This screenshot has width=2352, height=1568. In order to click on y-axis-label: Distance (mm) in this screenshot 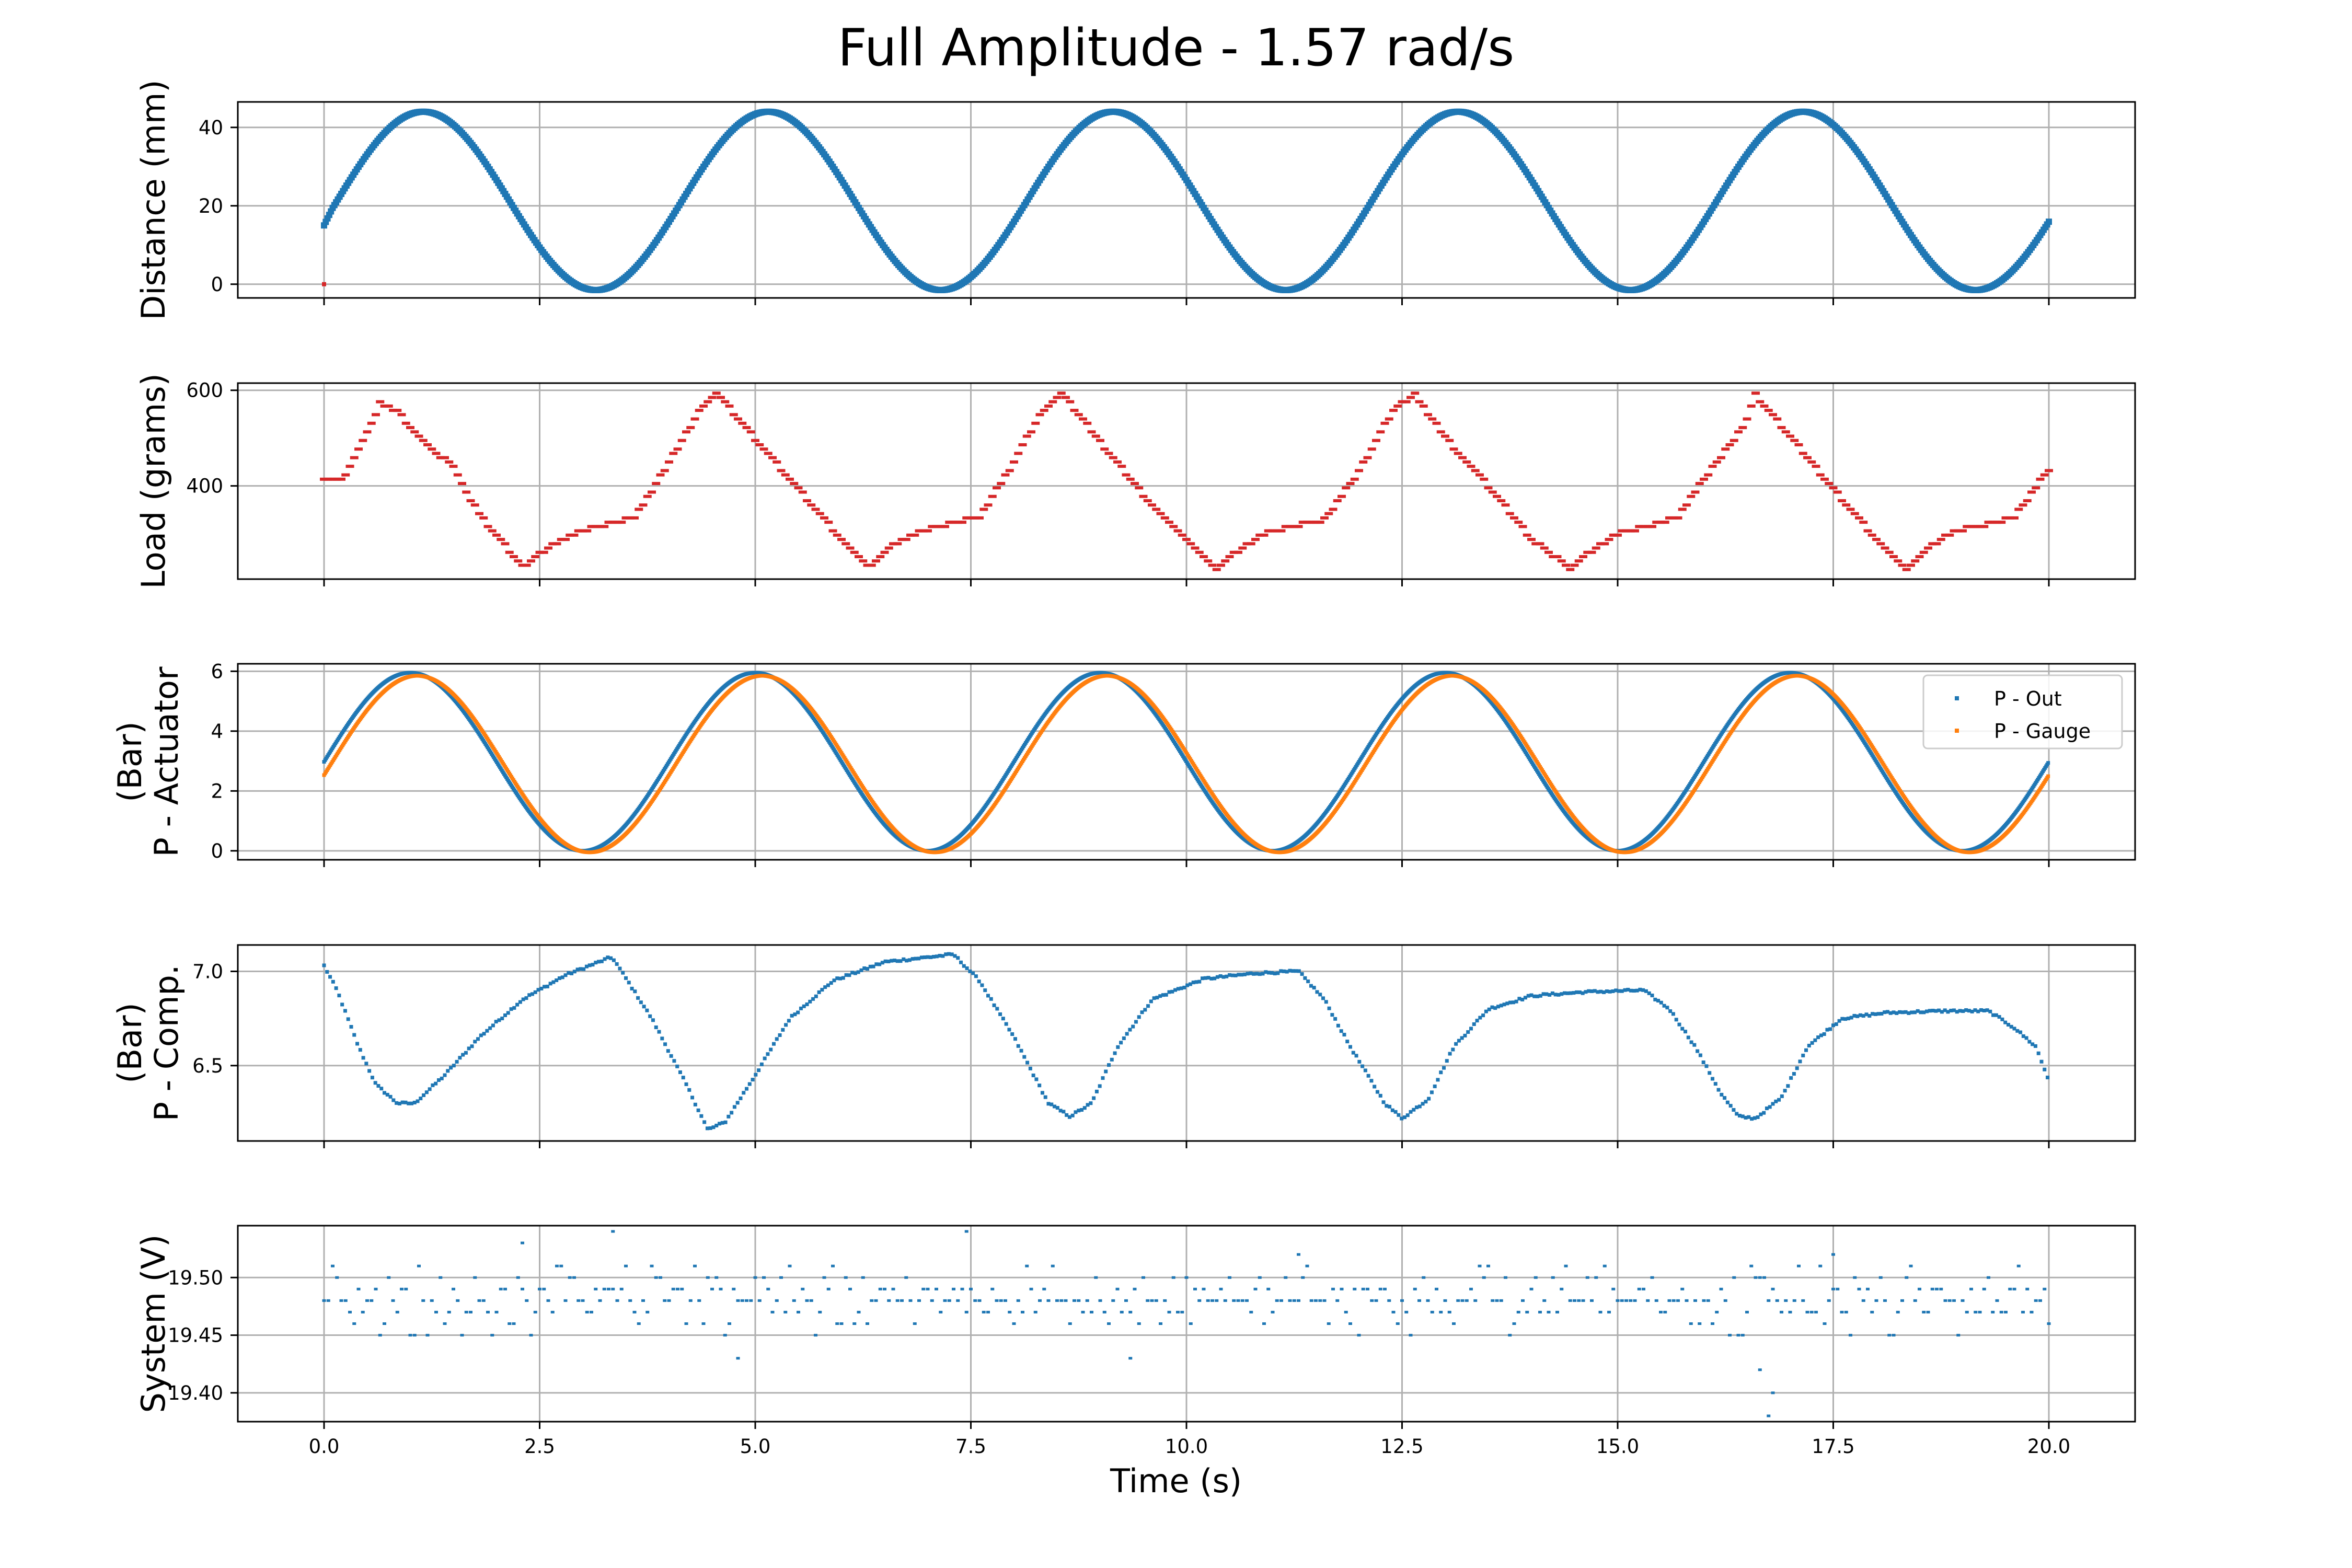, I will do `click(153, 200)`.